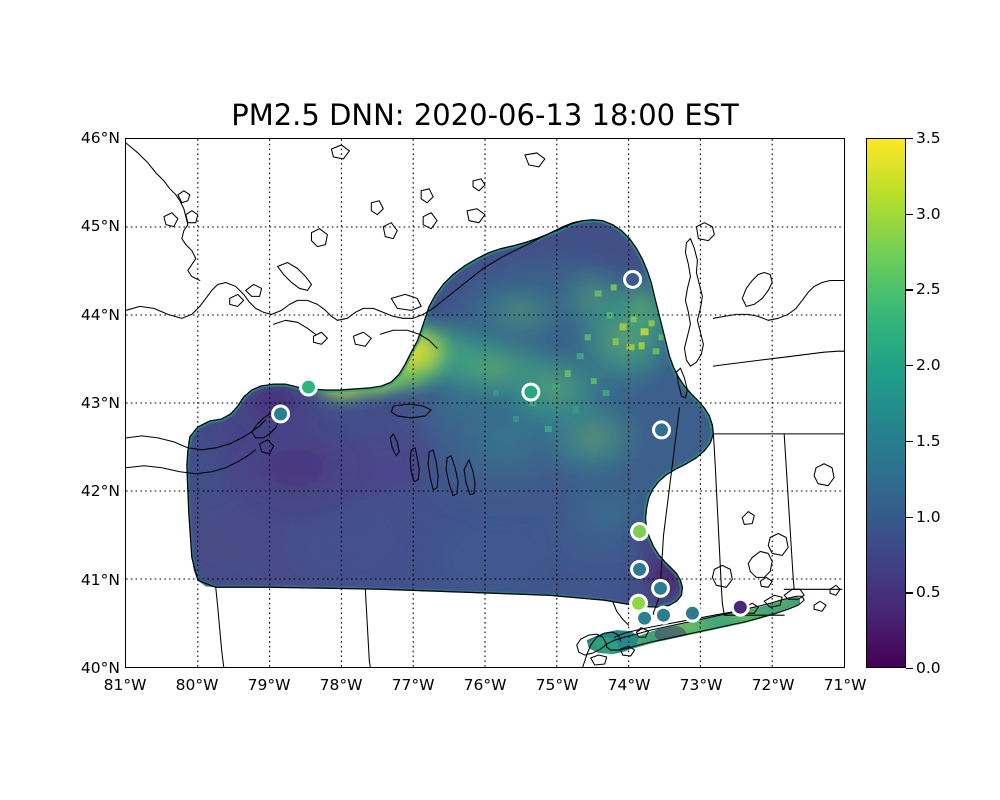  I want to click on xtick-label: 78°W, so click(341, 685).